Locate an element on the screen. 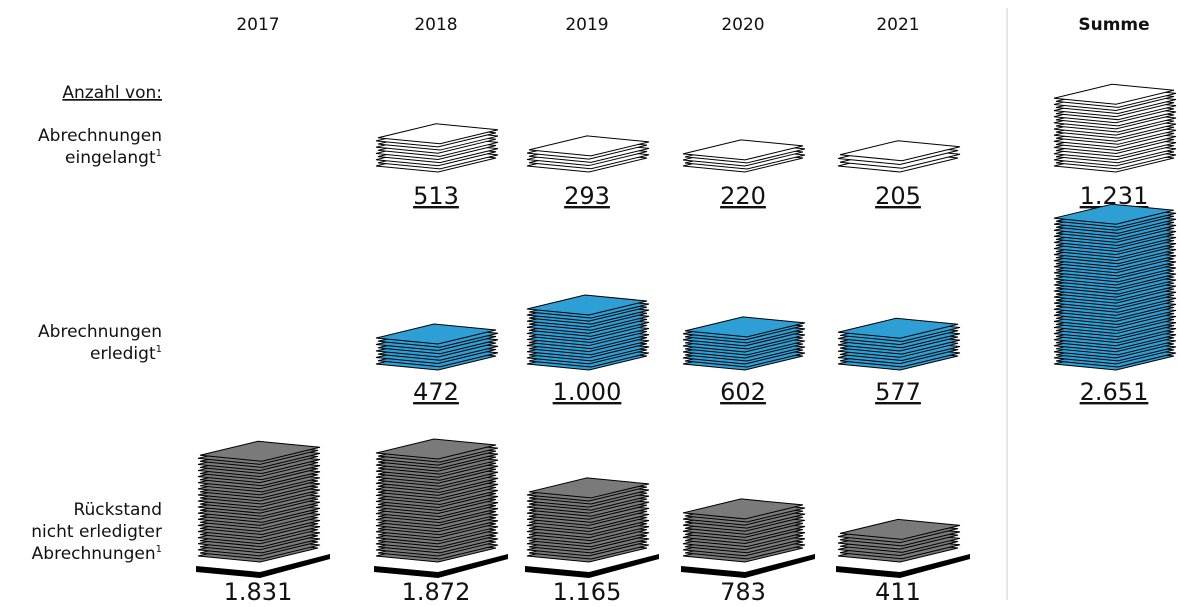 The width and height of the screenshot is (1178, 607). row-label: Rückstand is located at coordinates (117, 510).